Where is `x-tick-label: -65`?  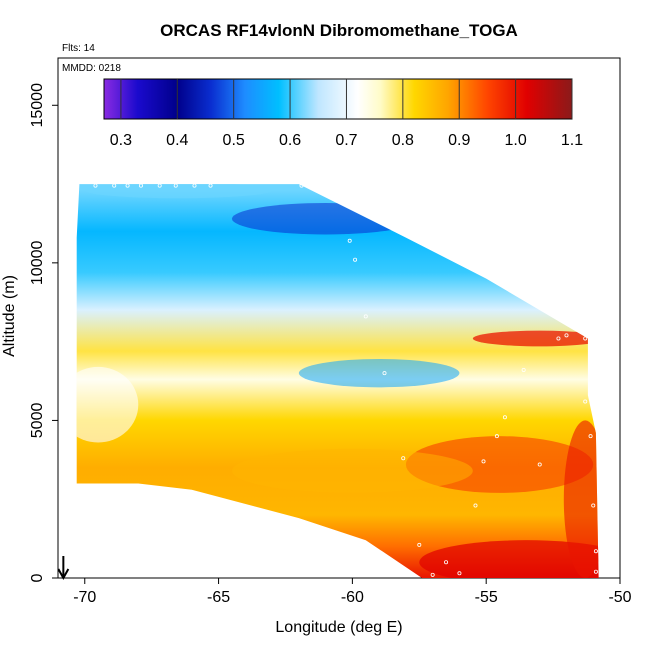
x-tick-label: -65 is located at coordinates (218, 597).